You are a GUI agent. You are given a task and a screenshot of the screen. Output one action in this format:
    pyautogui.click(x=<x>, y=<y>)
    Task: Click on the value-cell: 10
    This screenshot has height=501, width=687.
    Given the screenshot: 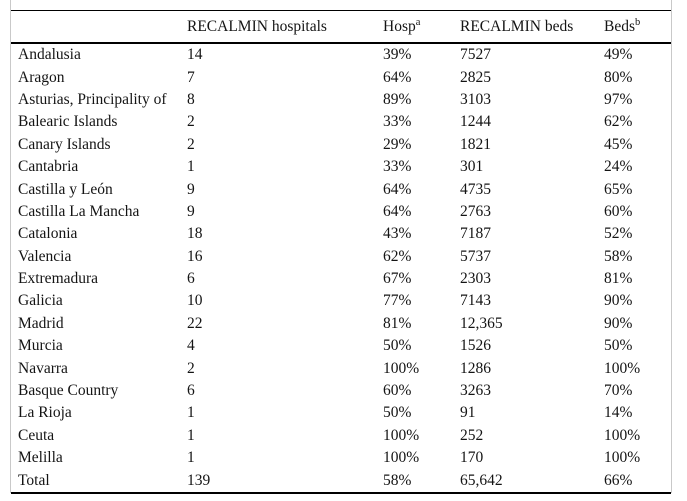 What is the action you would take?
    pyautogui.click(x=195, y=301)
    